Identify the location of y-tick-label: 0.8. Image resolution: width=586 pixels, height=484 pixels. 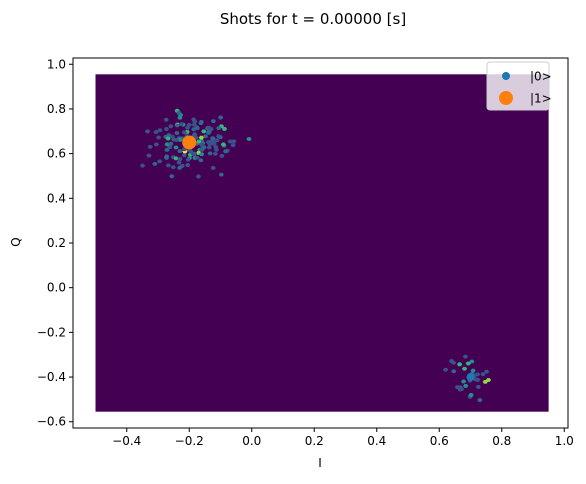
(56, 109).